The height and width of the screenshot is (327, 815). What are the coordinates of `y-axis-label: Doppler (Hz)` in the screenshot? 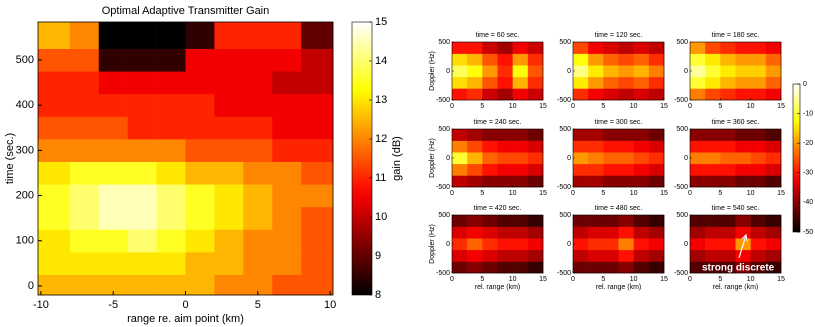 It's located at (432, 244).